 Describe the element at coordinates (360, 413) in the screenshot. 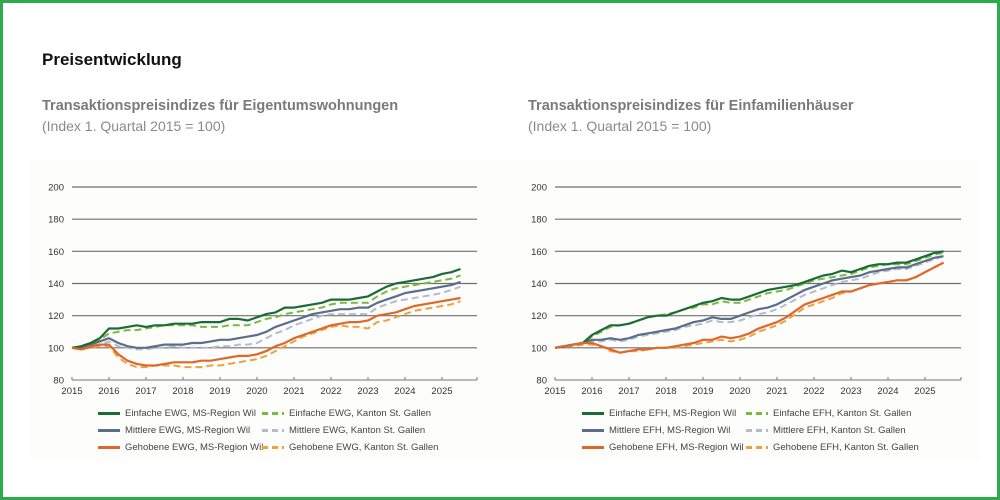

I see `legend-label: Einfache EWG, Kanton St. Gallen` at that location.